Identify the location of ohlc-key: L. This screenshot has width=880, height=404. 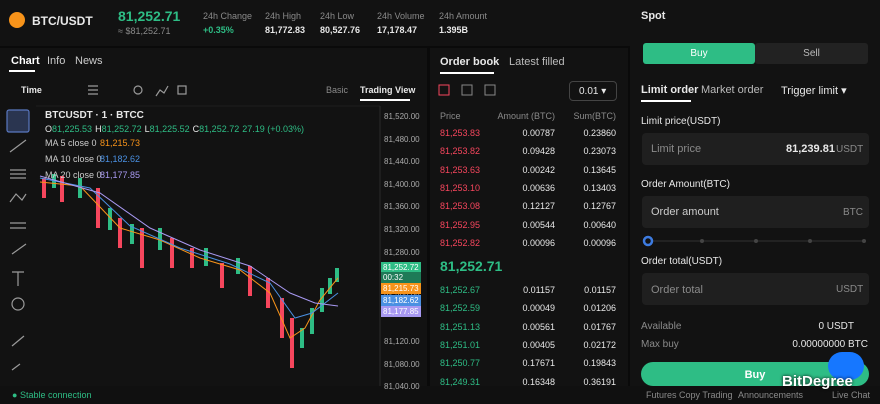
(147, 129).